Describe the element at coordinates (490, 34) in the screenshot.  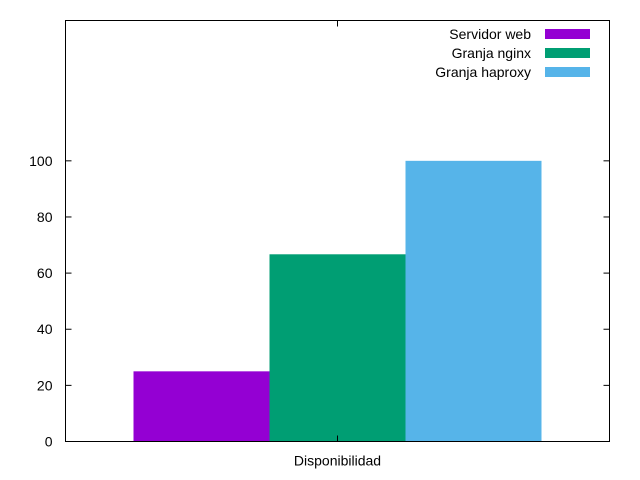
I see `legend-label: Servidor web` at that location.